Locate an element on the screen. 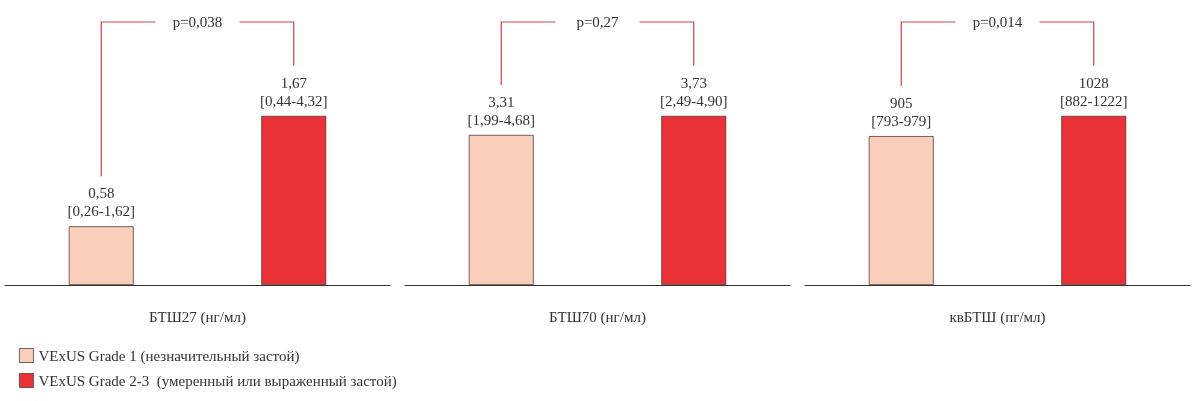 Image resolution: width=1200 pixels, height=401 pixels. x-axis-title: БТШ27 (нг/мл) is located at coordinates (197, 317).